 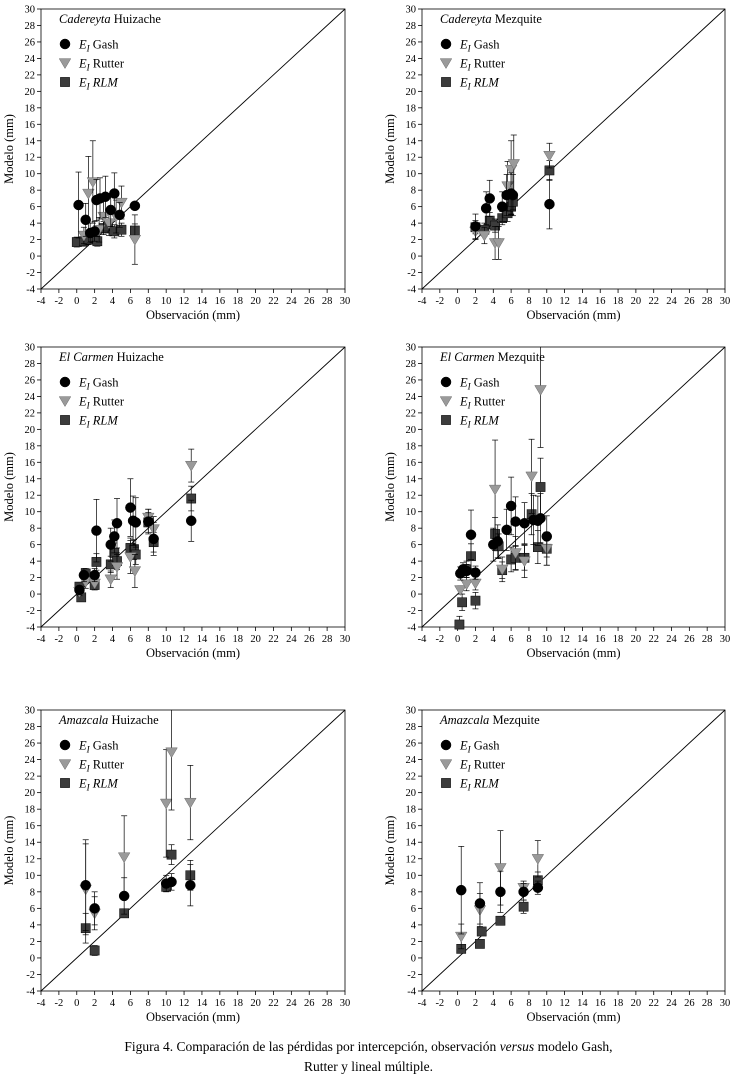 I want to click on x-tick-label: 2, so click(x=94, y=639).